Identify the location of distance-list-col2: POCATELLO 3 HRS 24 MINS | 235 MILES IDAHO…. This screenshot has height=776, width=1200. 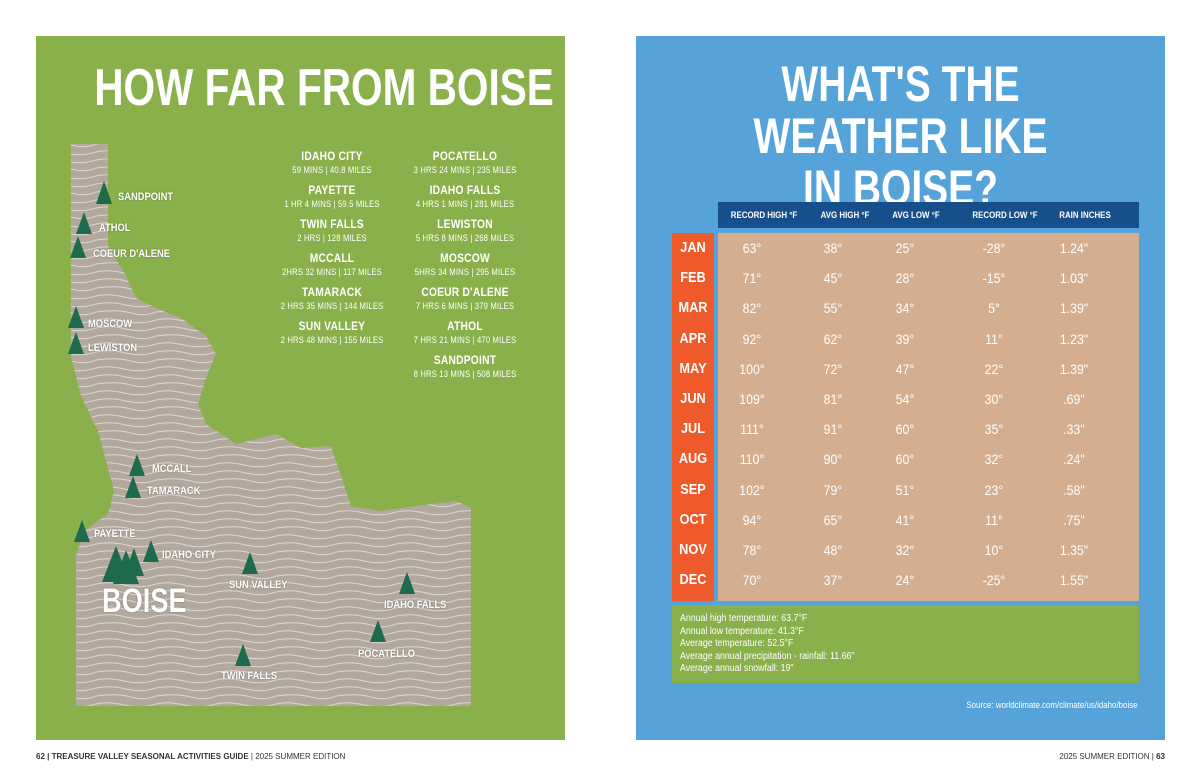
(465, 268).